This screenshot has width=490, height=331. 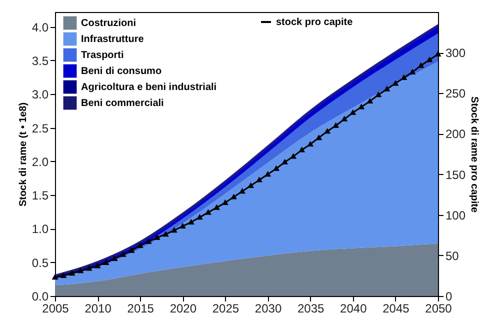 I want to click on y-axis-title: Stock di rame (t • 1e8), so click(x=23, y=154).